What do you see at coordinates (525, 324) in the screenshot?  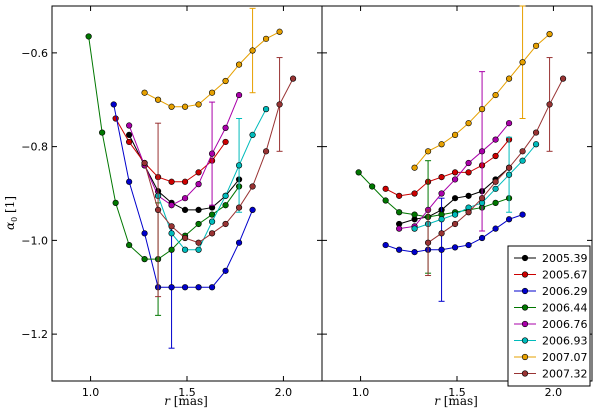 I see `legend-marker` at bounding box center [525, 324].